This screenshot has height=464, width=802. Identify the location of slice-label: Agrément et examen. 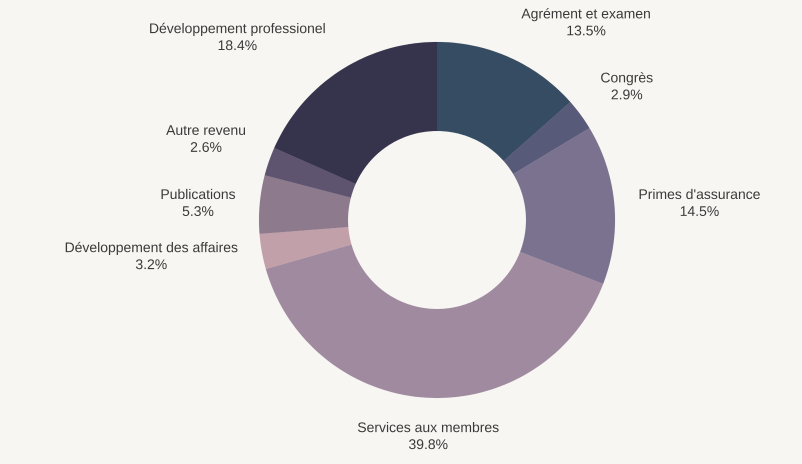
(585, 15).